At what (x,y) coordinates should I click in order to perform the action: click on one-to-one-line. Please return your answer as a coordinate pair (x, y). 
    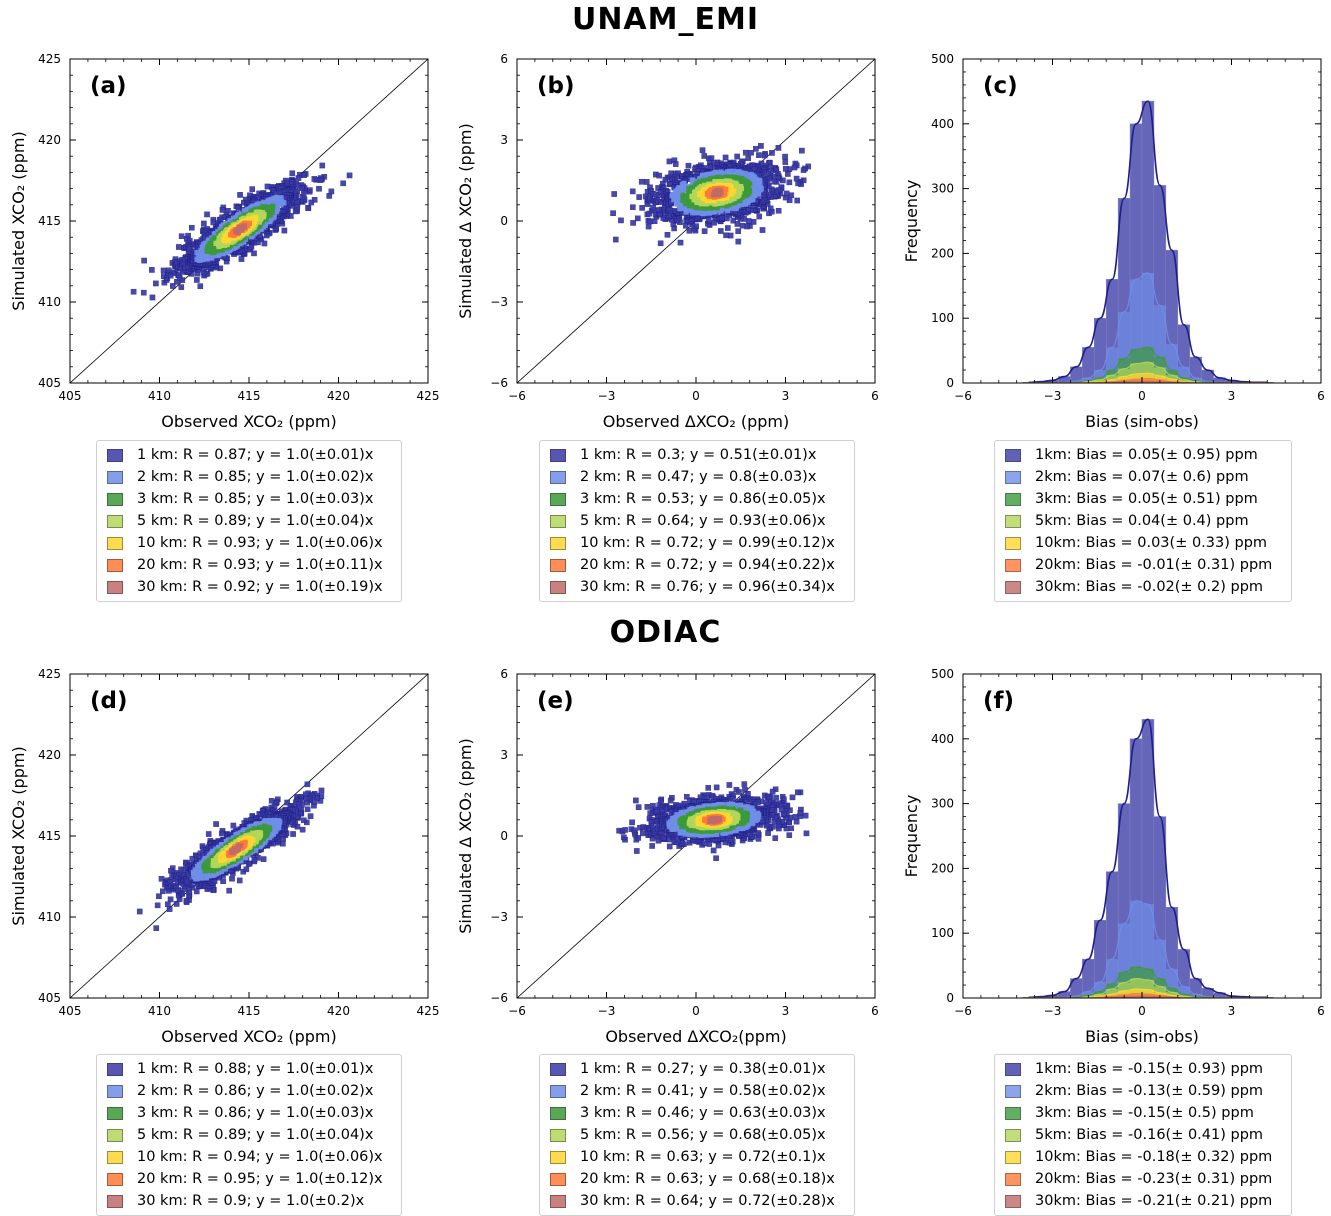
    Looking at the image, I should click on (696, 221).